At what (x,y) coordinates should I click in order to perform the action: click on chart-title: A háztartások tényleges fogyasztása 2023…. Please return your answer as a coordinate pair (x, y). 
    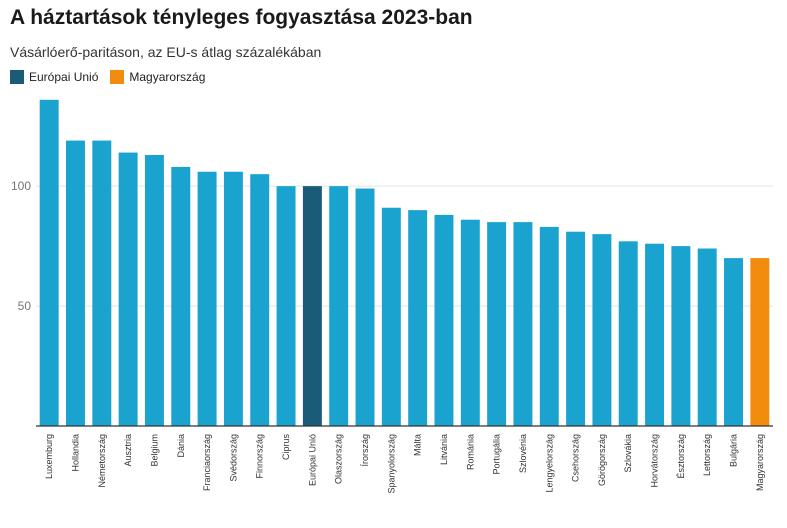
    Looking at the image, I should click on (241, 17).